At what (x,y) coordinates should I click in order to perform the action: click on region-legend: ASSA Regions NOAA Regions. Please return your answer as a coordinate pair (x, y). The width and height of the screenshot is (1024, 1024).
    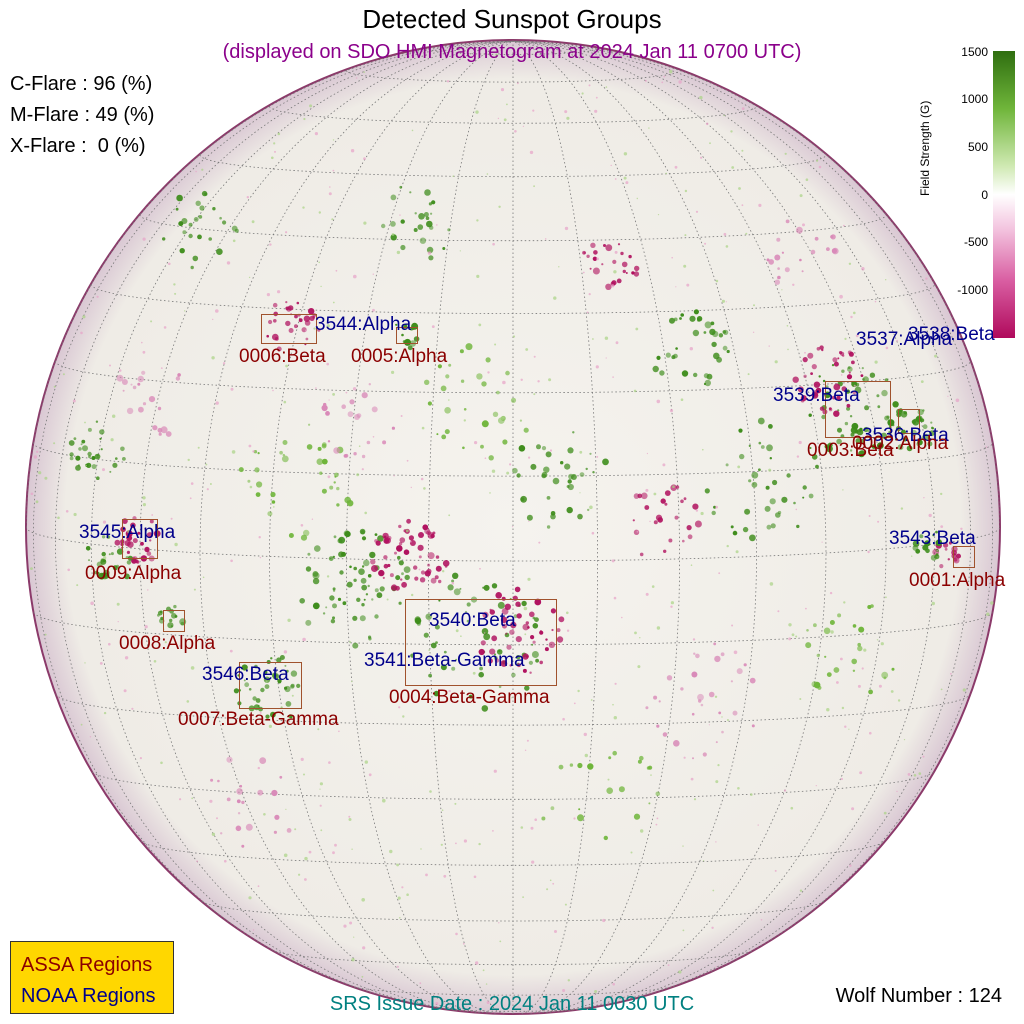
    Looking at the image, I should click on (92, 977).